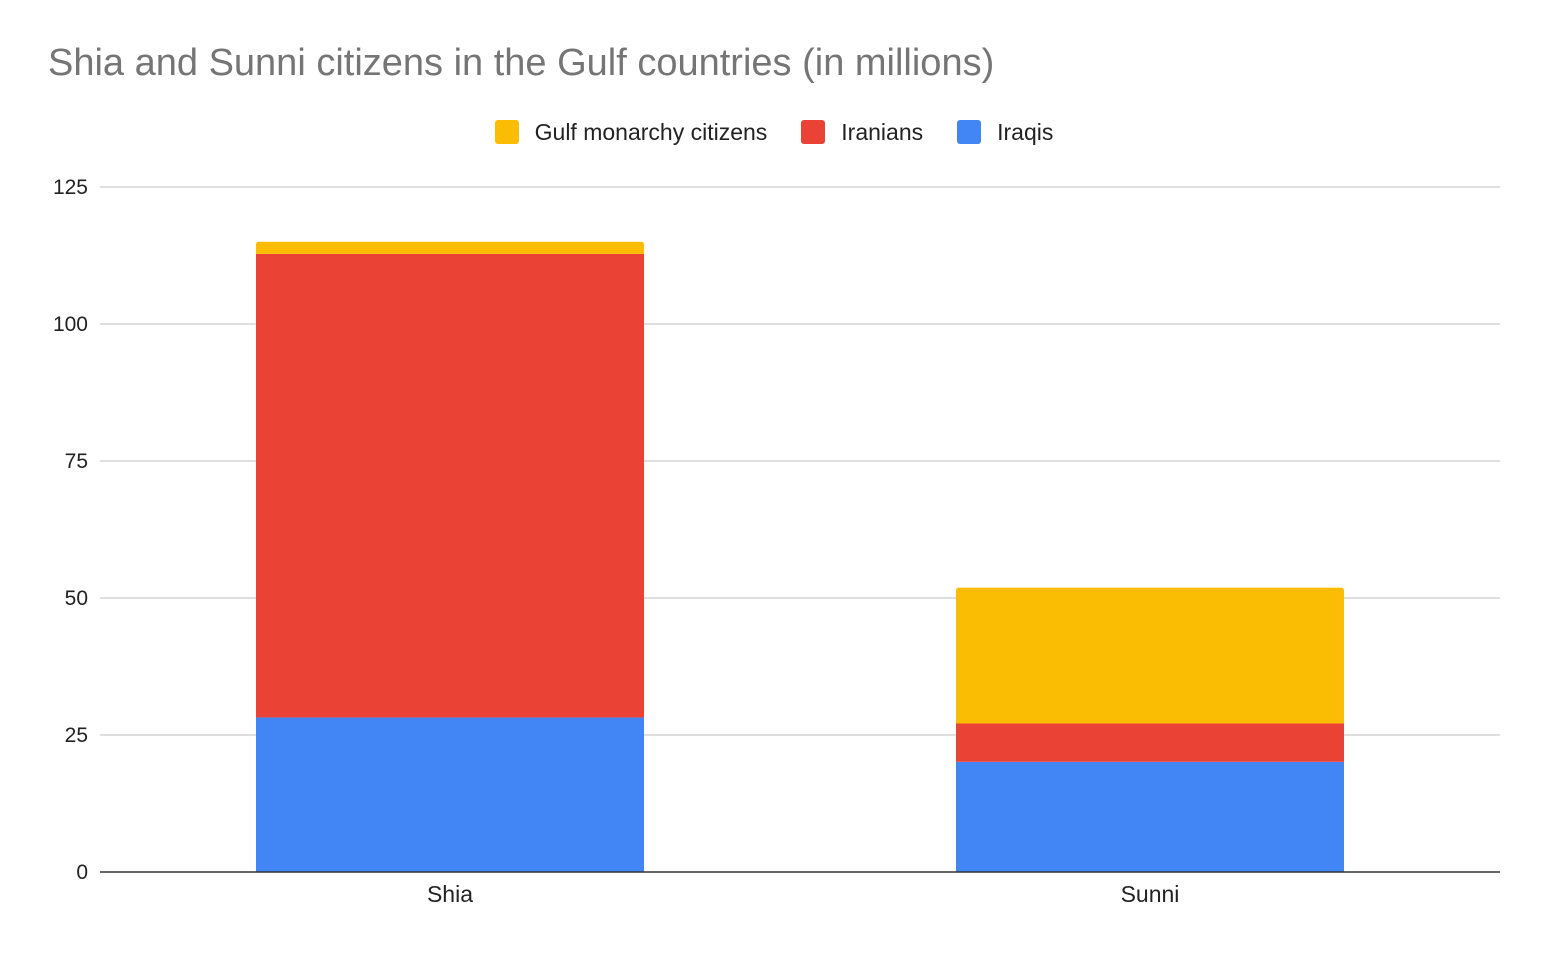 This screenshot has width=1548, height=956. I want to click on legend-item-gulf: Gulf monarchy citizens, so click(631, 132).